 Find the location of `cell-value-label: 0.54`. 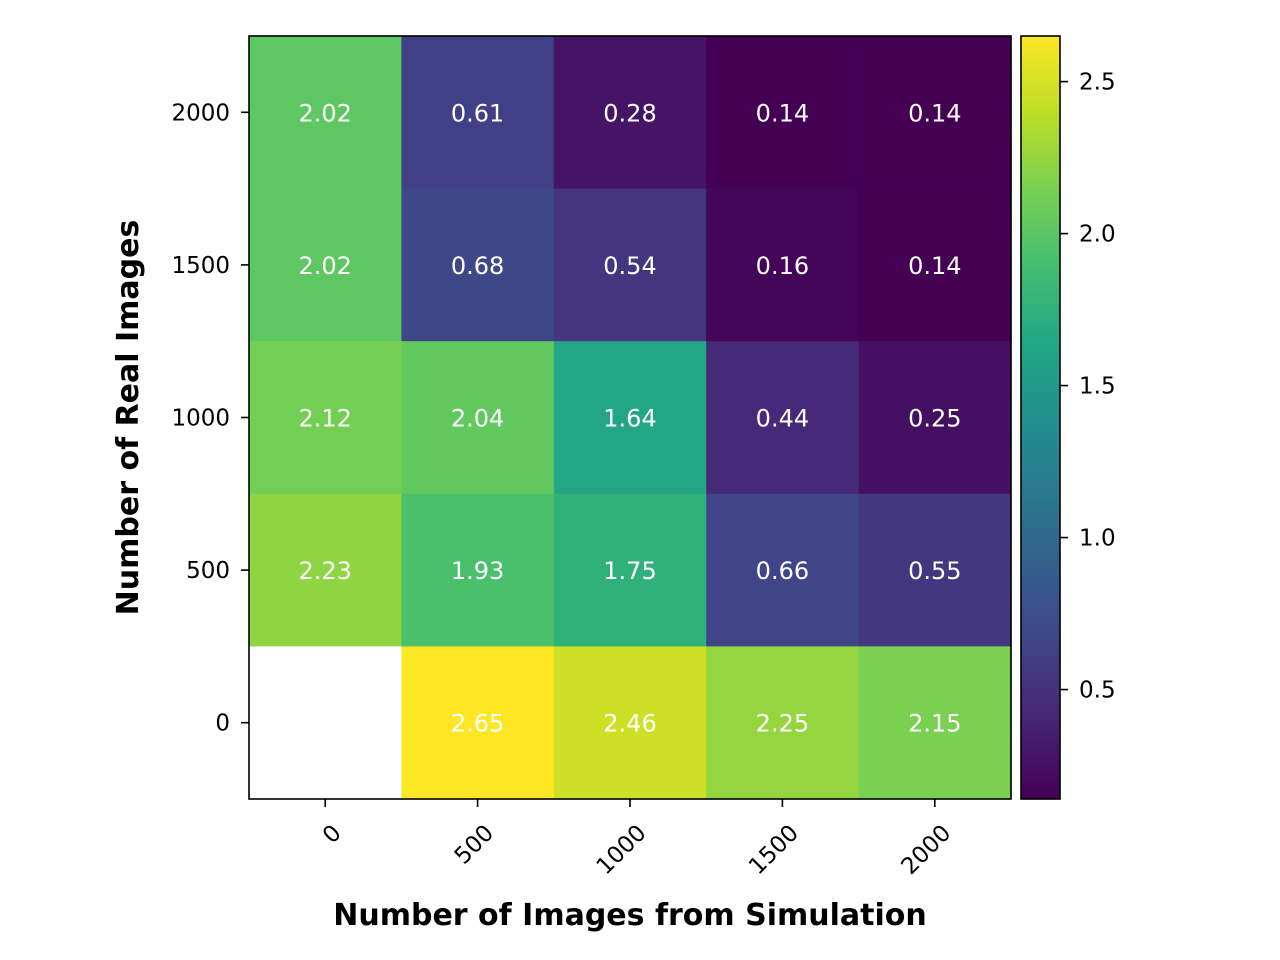

cell-value-label: 0.54 is located at coordinates (629, 266).